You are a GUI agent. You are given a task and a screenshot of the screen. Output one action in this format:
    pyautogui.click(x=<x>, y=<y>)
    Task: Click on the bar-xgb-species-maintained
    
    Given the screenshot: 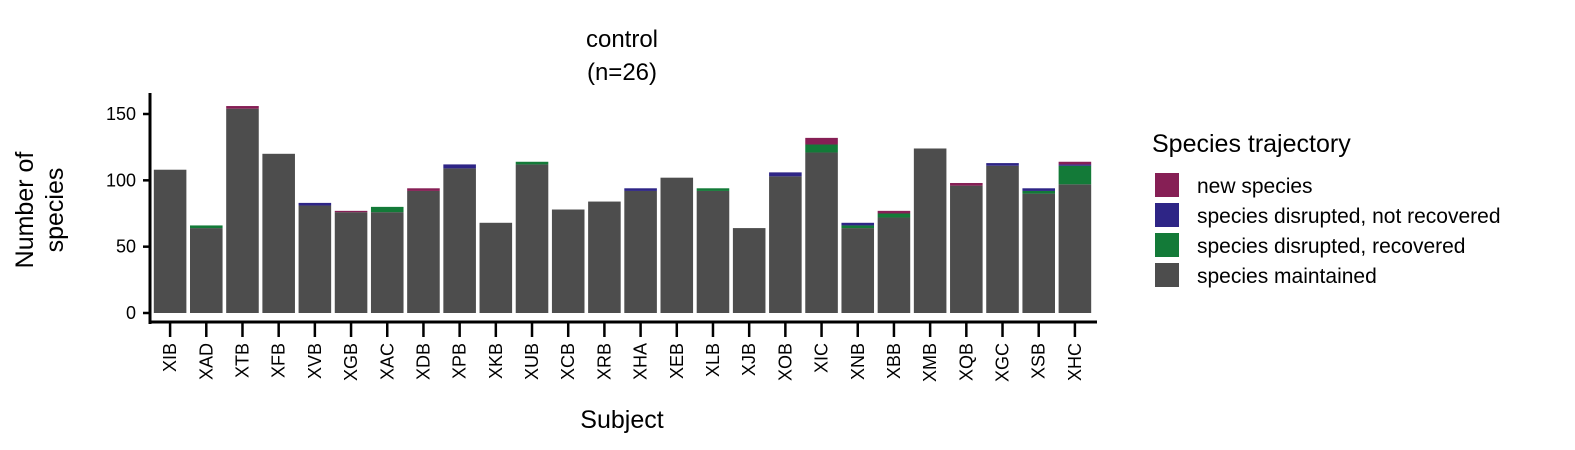 What is the action you would take?
    pyautogui.click(x=351, y=262)
    